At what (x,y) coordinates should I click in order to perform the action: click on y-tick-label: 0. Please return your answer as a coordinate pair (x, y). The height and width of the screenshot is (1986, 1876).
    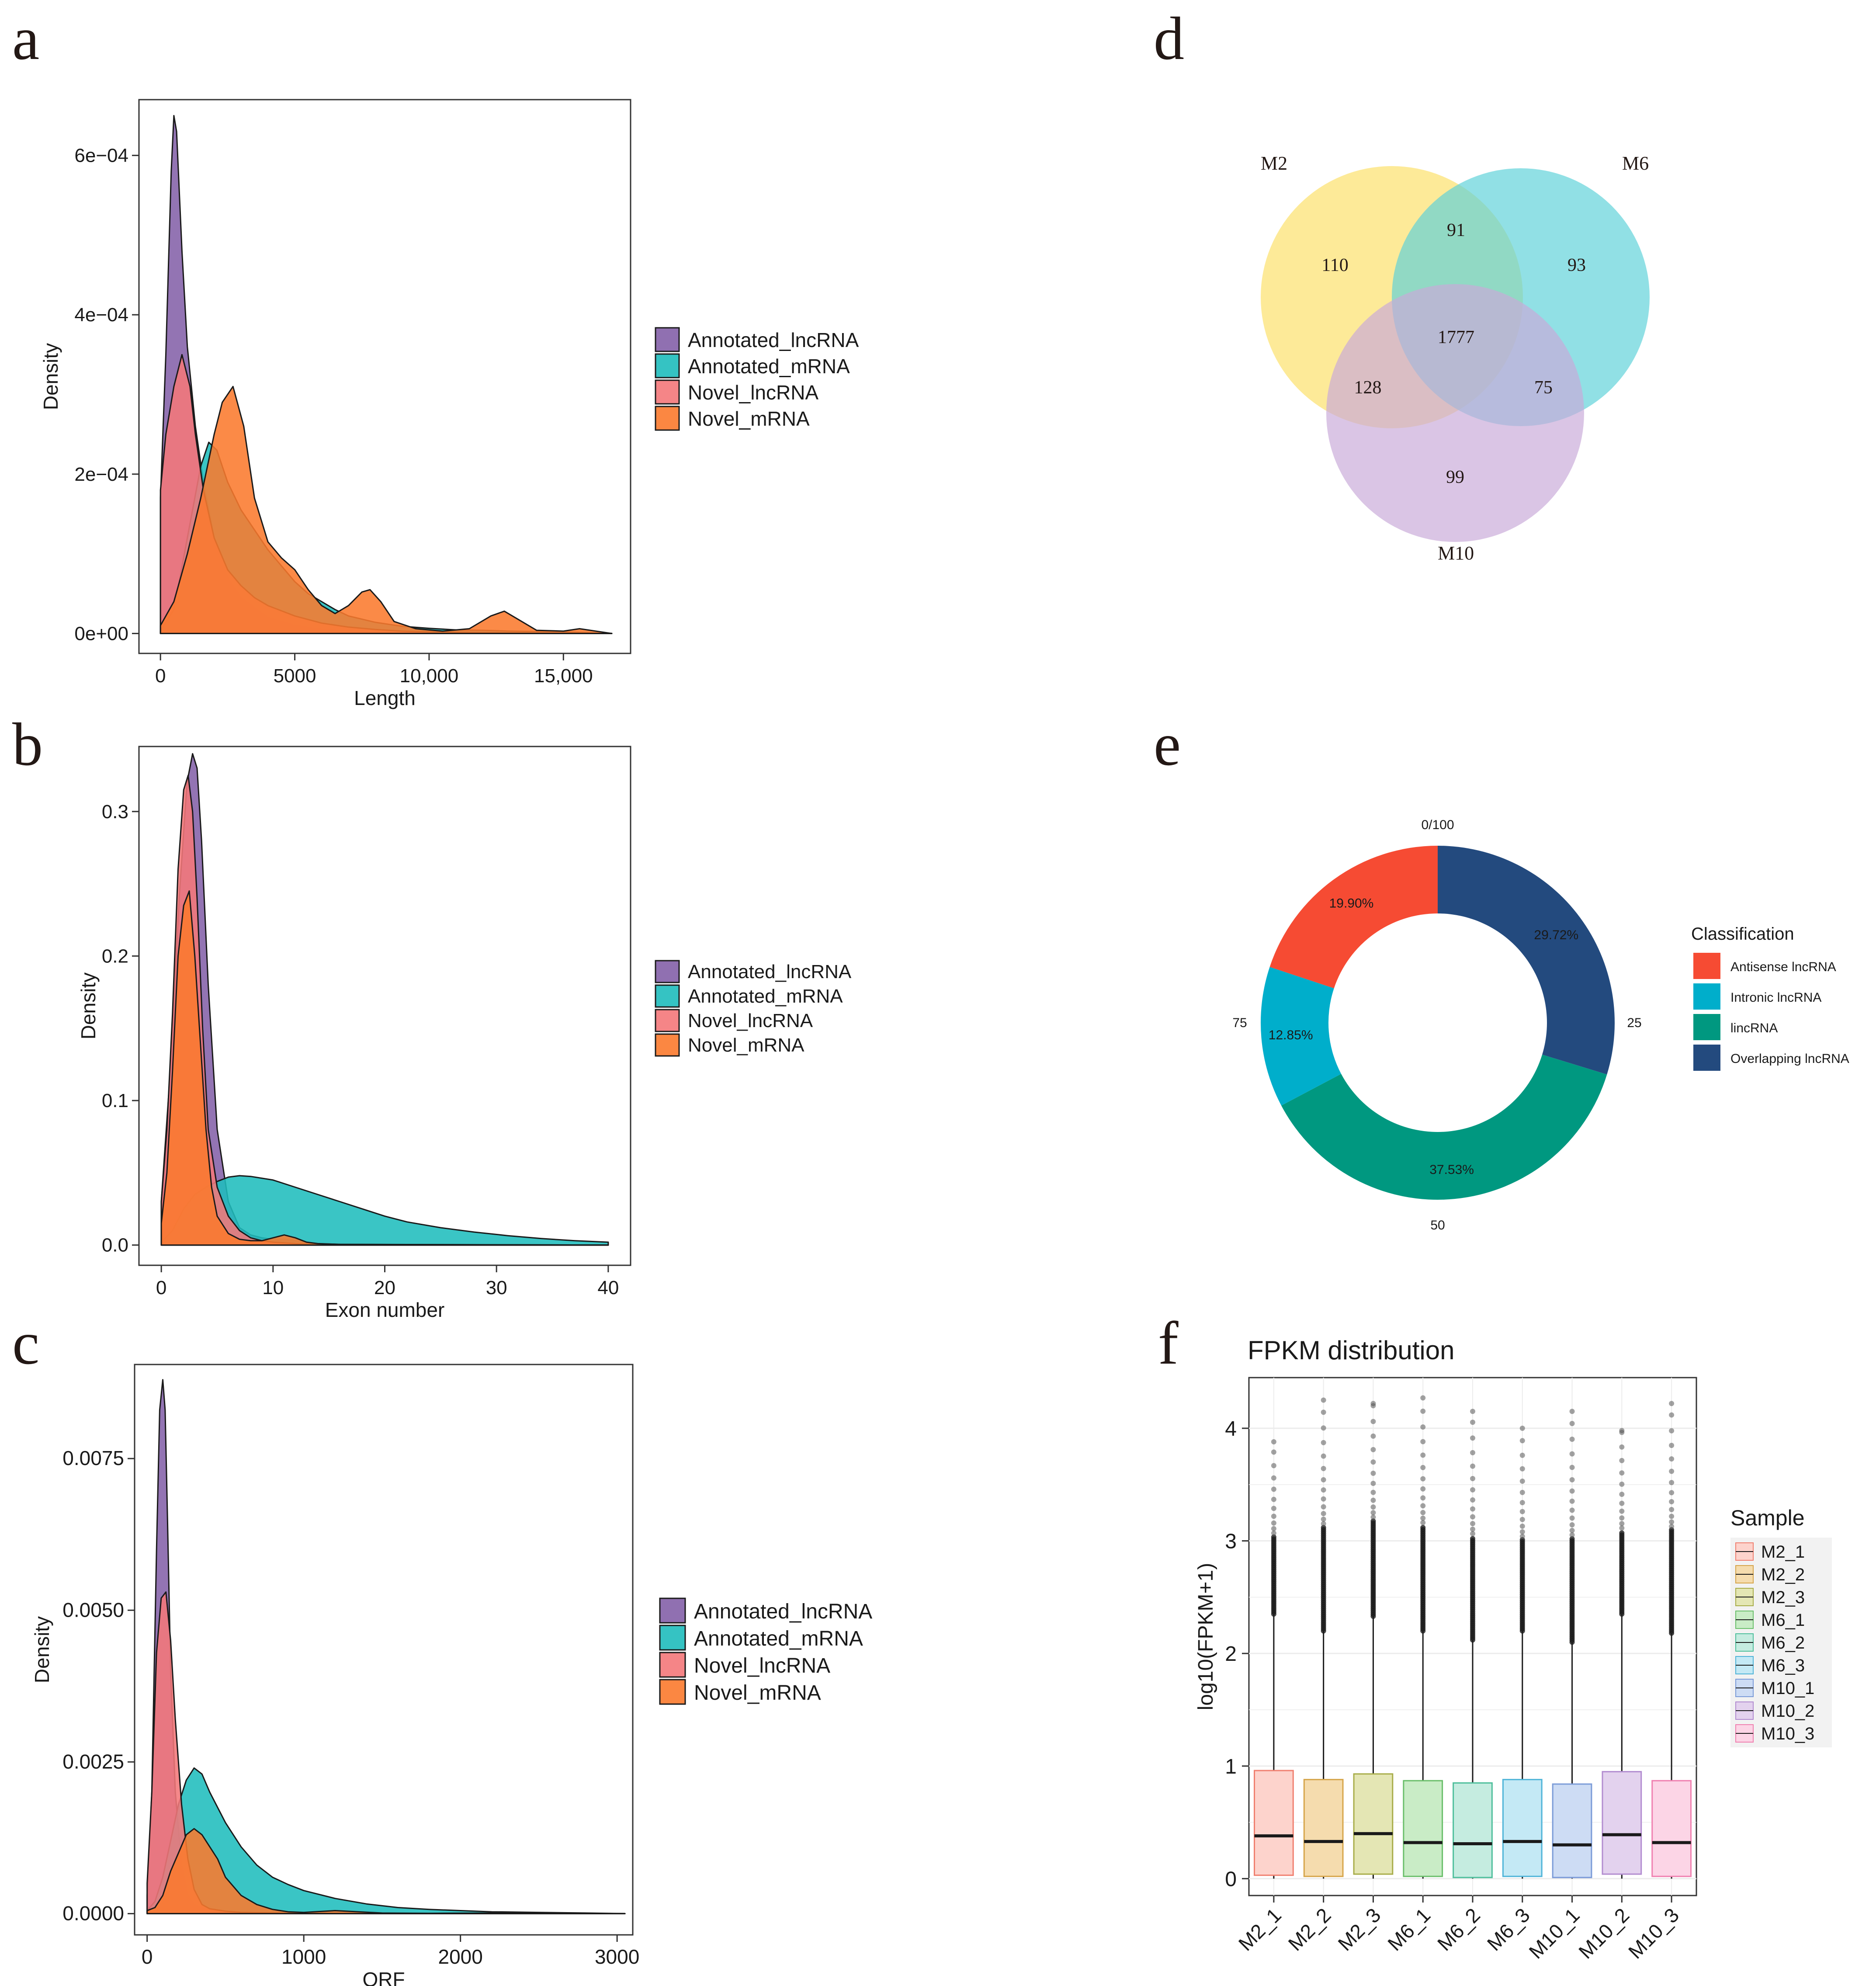
    Looking at the image, I should click on (1231, 1880).